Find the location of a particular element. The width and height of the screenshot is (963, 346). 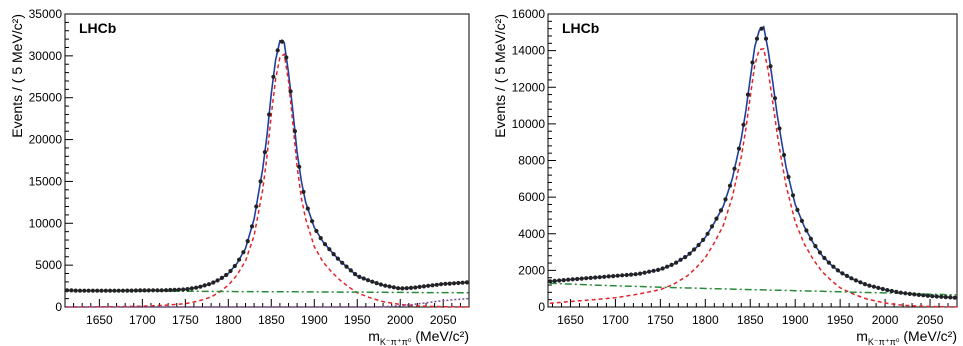

x-tick-label: 1750 is located at coordinates (185, 320).